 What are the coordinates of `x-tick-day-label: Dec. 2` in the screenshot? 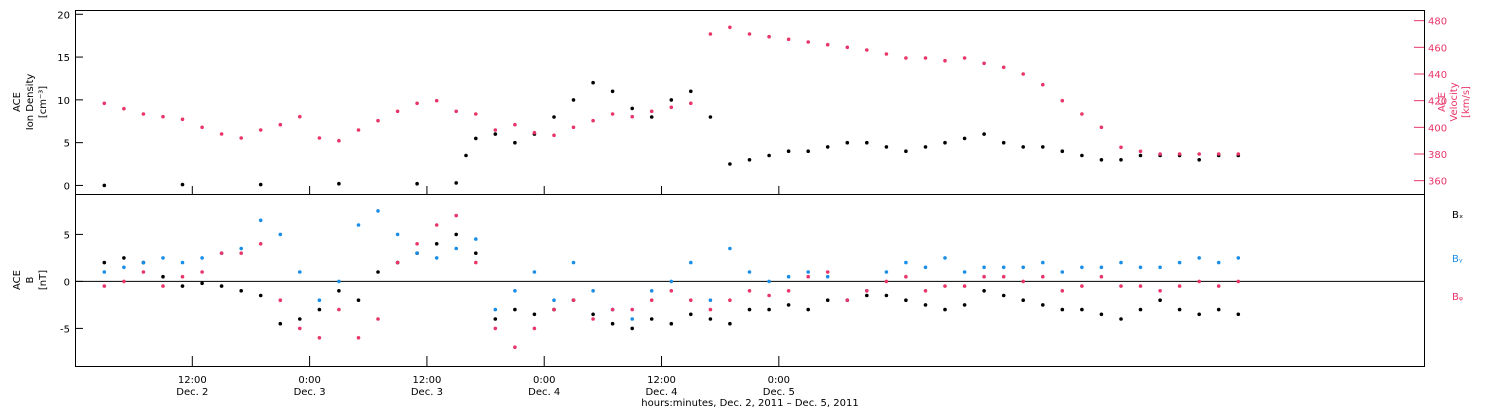 It's located at (192, 392).